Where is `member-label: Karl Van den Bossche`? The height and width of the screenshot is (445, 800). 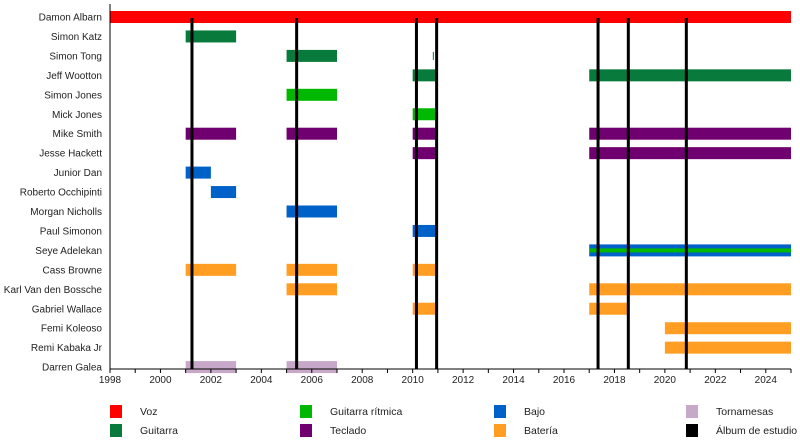 member-label: Karl Van den Bossche is located at coordinates (53, 290).